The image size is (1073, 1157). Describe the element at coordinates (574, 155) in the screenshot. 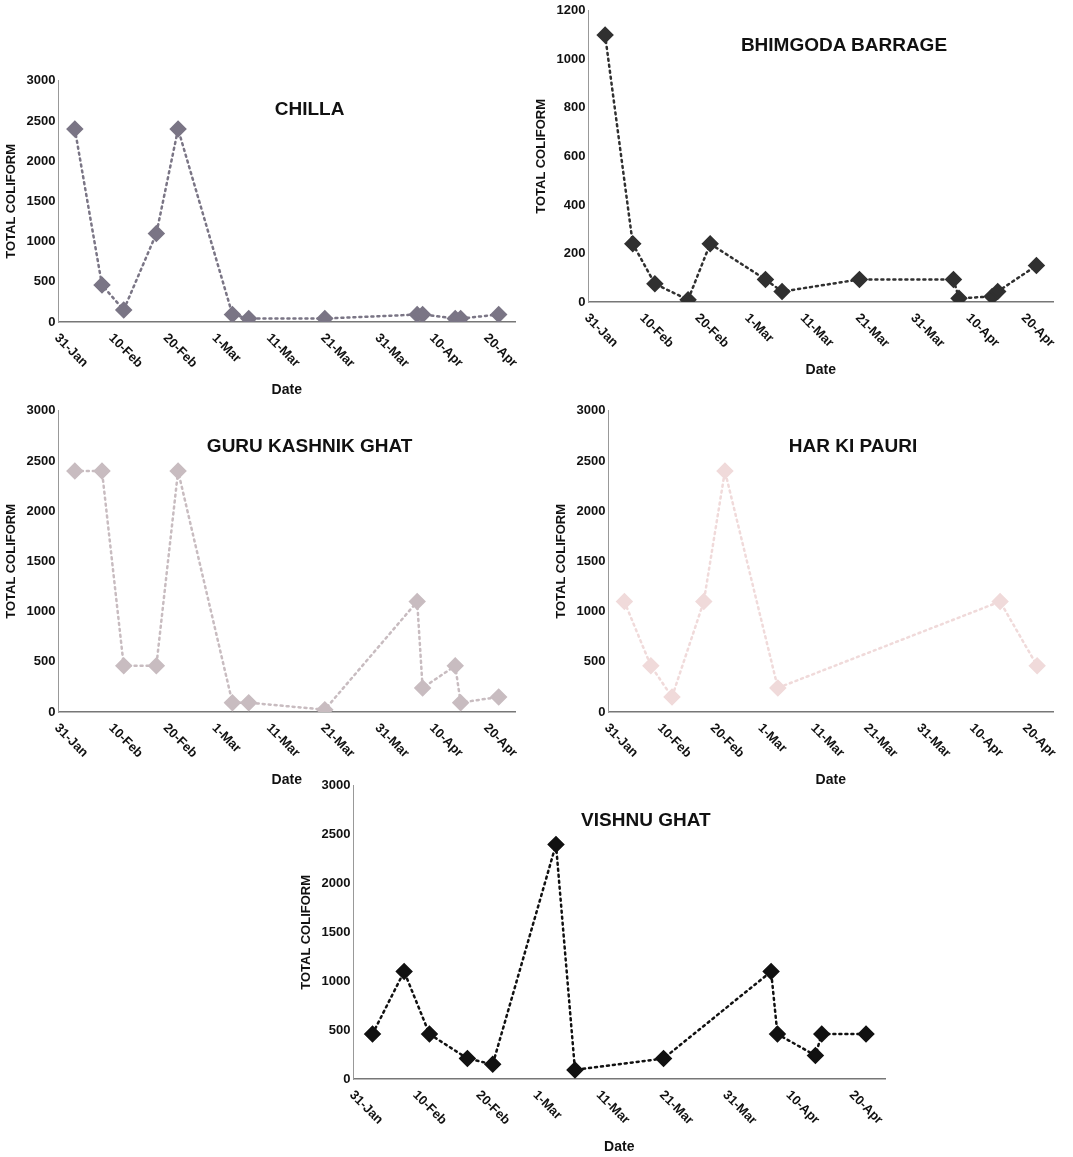

I see `y-tick-label: 600` at that location.